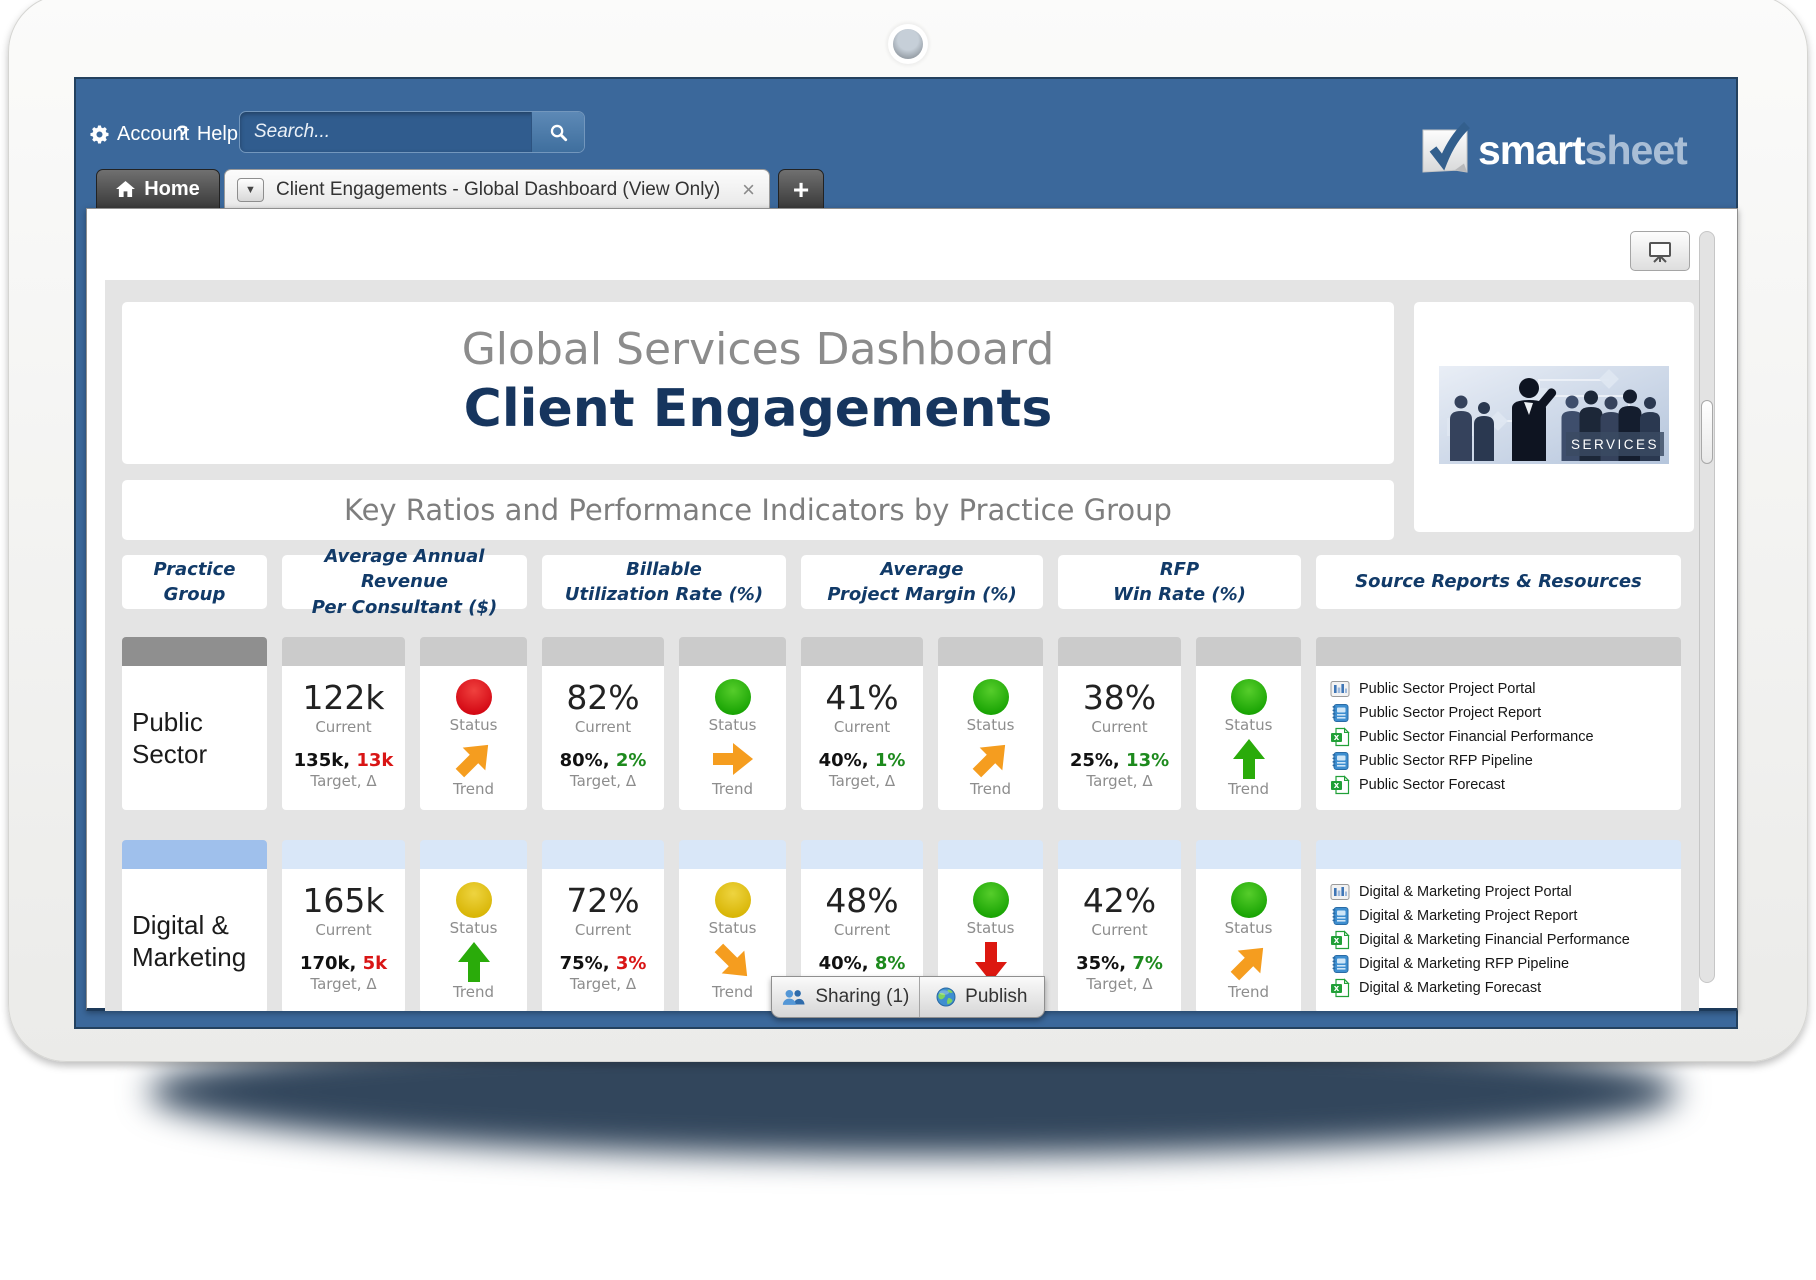  What do you see at coordinates (603, 940) in the screenshot?
I see `metric-value-card: 72% Current 75%, 3% Target, Δ` at bounding box center [603, 940].